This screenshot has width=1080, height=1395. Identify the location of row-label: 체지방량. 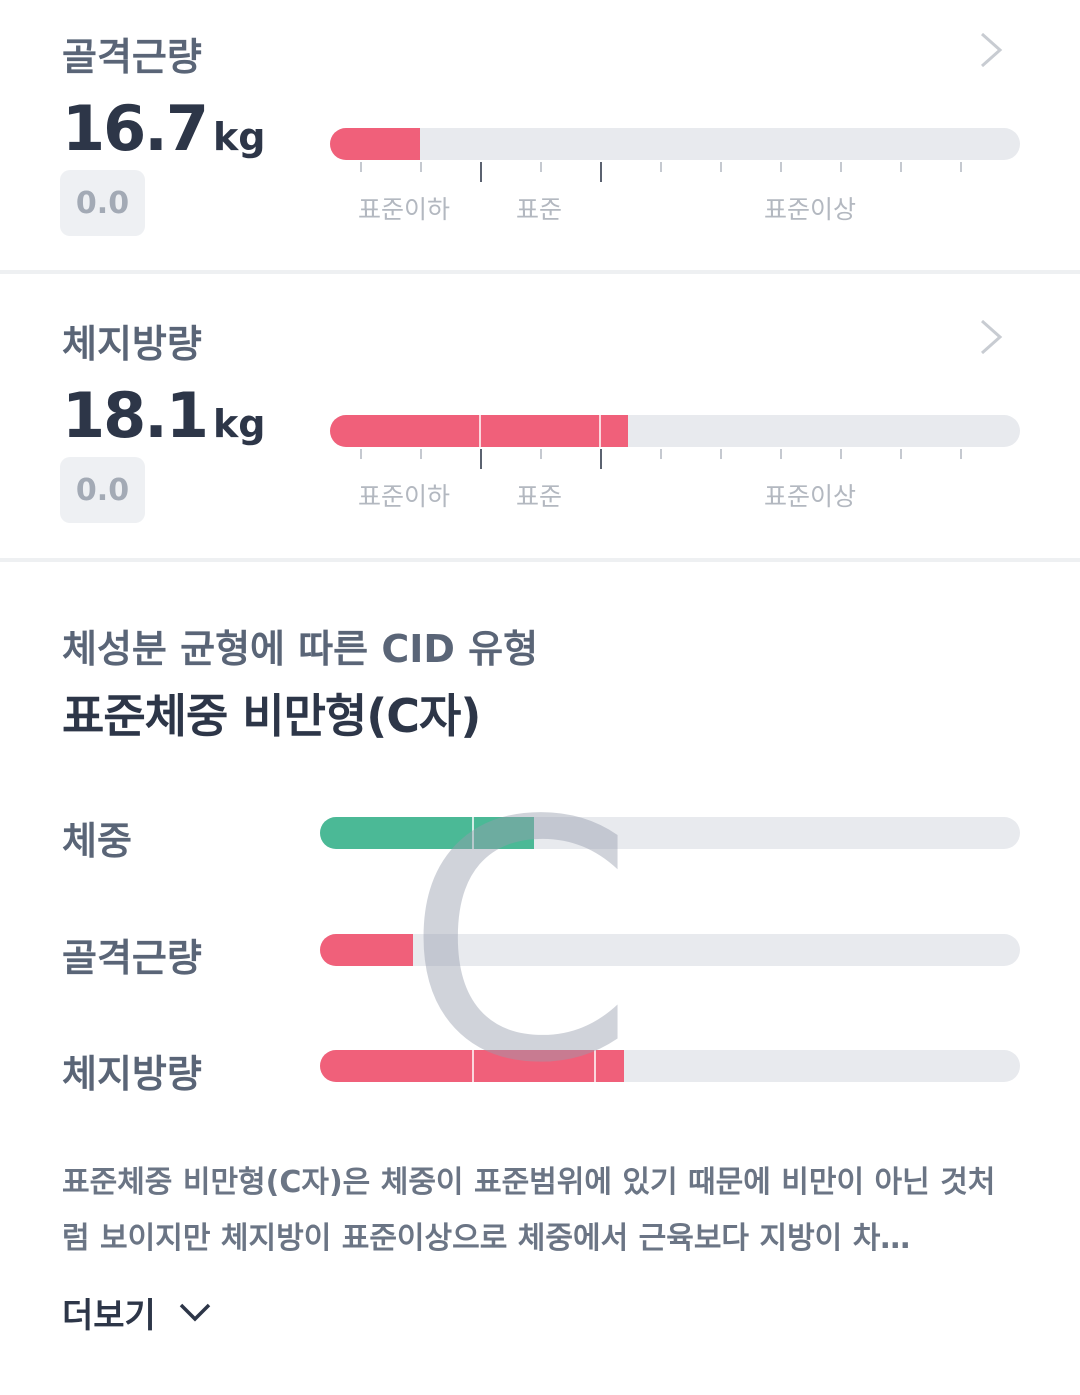
(132, 1074).